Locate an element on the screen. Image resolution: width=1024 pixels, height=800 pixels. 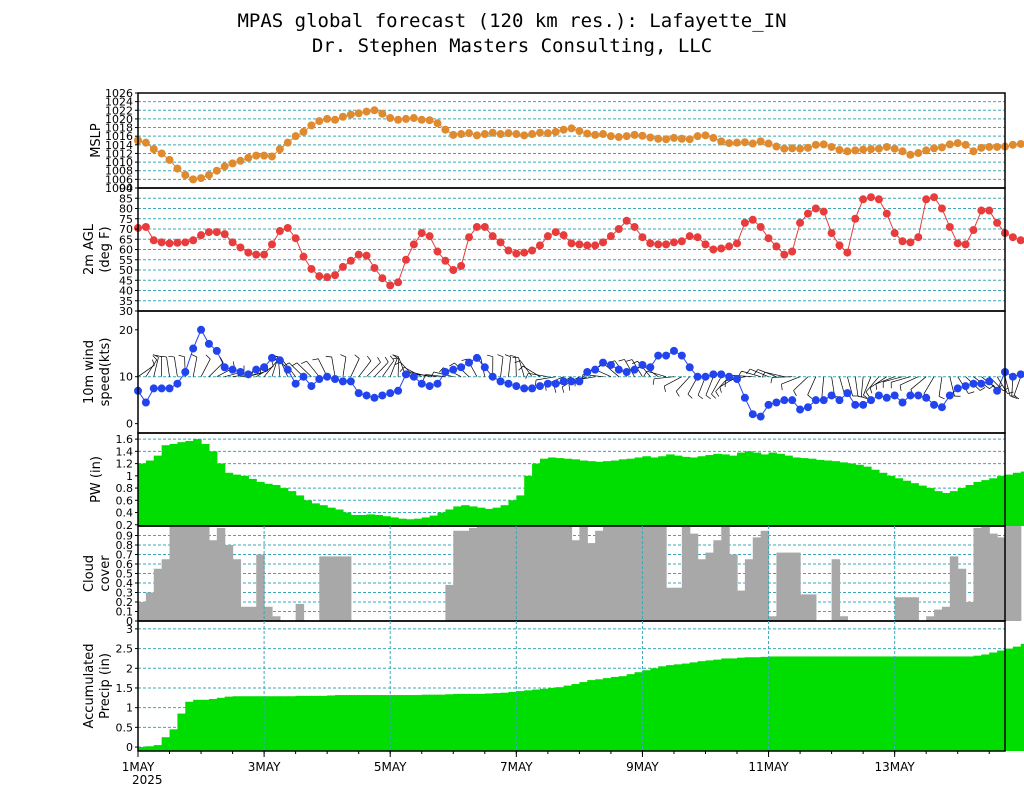
ytick-label: 60 is located at coordinates (126, 250).